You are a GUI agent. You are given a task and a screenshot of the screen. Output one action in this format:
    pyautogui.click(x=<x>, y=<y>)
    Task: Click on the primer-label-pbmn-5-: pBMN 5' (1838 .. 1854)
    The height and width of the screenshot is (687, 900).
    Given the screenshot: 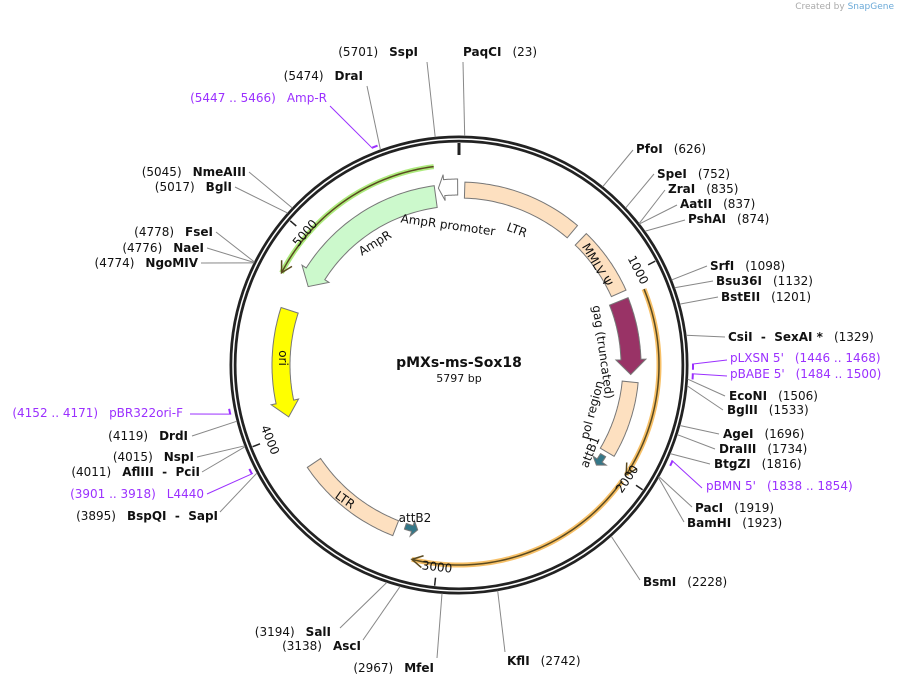 What is the action you would take?
    pyautogui.click(x=779, y=486)
    